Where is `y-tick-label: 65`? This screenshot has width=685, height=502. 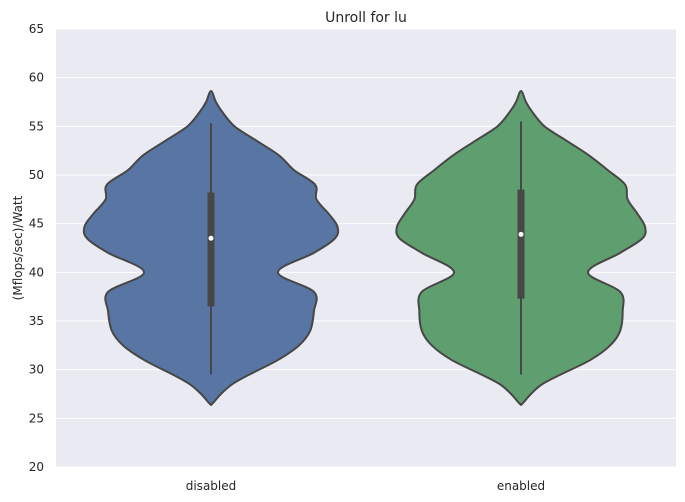
y-tick-label: 65 is located at coordinates (36, 29).